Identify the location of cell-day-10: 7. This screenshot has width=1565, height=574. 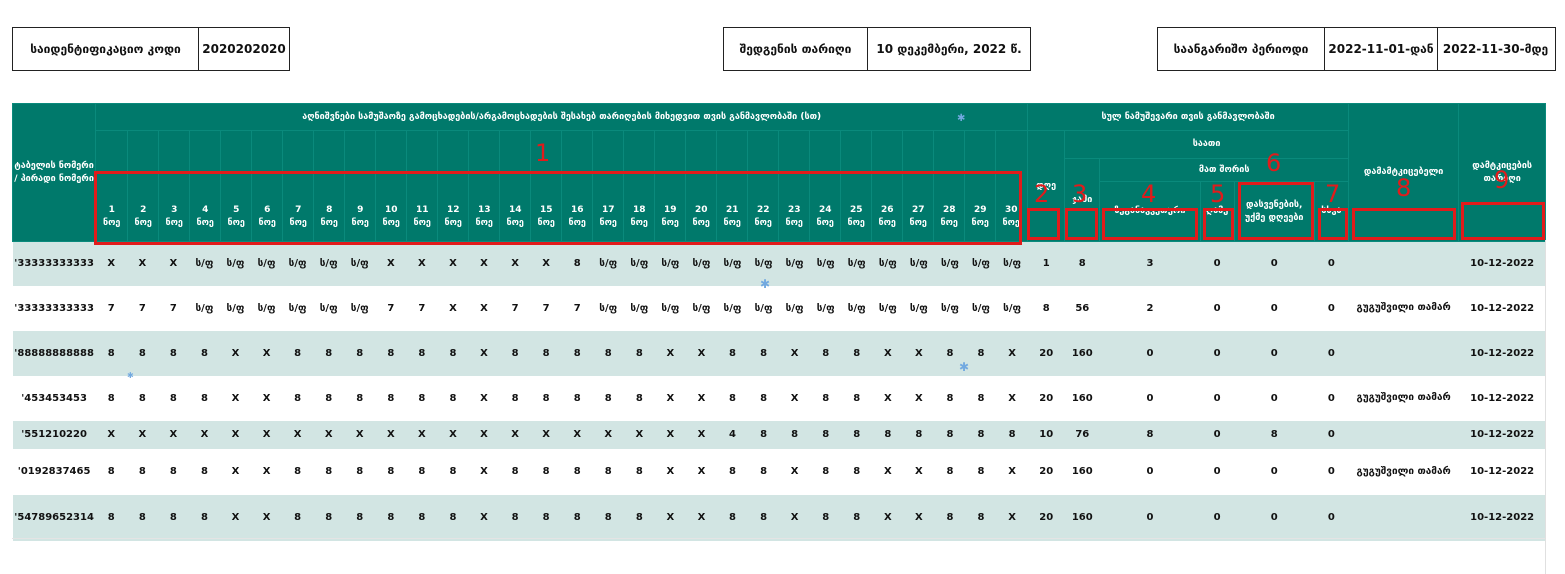
(391, 308).